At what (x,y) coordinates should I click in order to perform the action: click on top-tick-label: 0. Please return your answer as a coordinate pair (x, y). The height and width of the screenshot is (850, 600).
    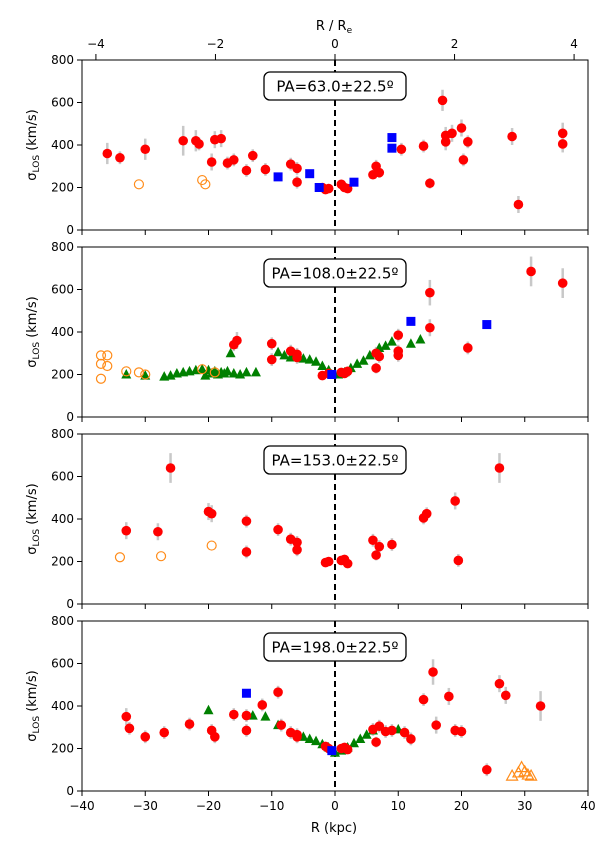
    Looking at the image, I should click on (335, 44).